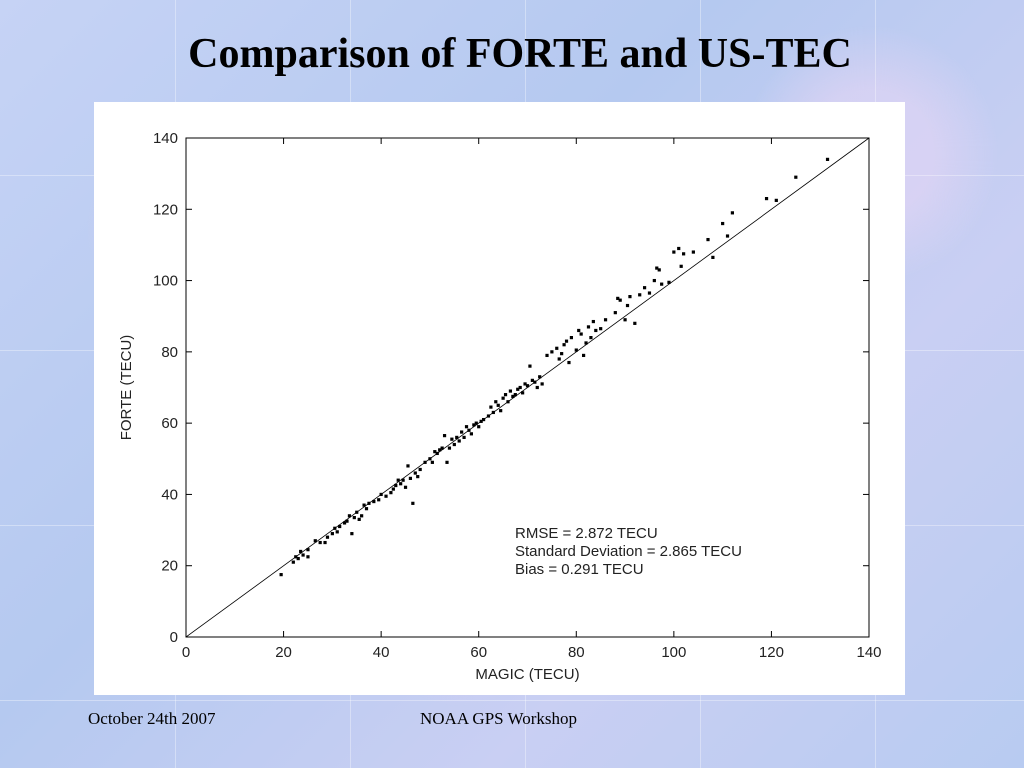 Image resolution: width=1024 pixels, height=768 pixels. Describe the element at coordinates (165, 138) in the screenshot. I see `y-tick-label: 140` at that location.